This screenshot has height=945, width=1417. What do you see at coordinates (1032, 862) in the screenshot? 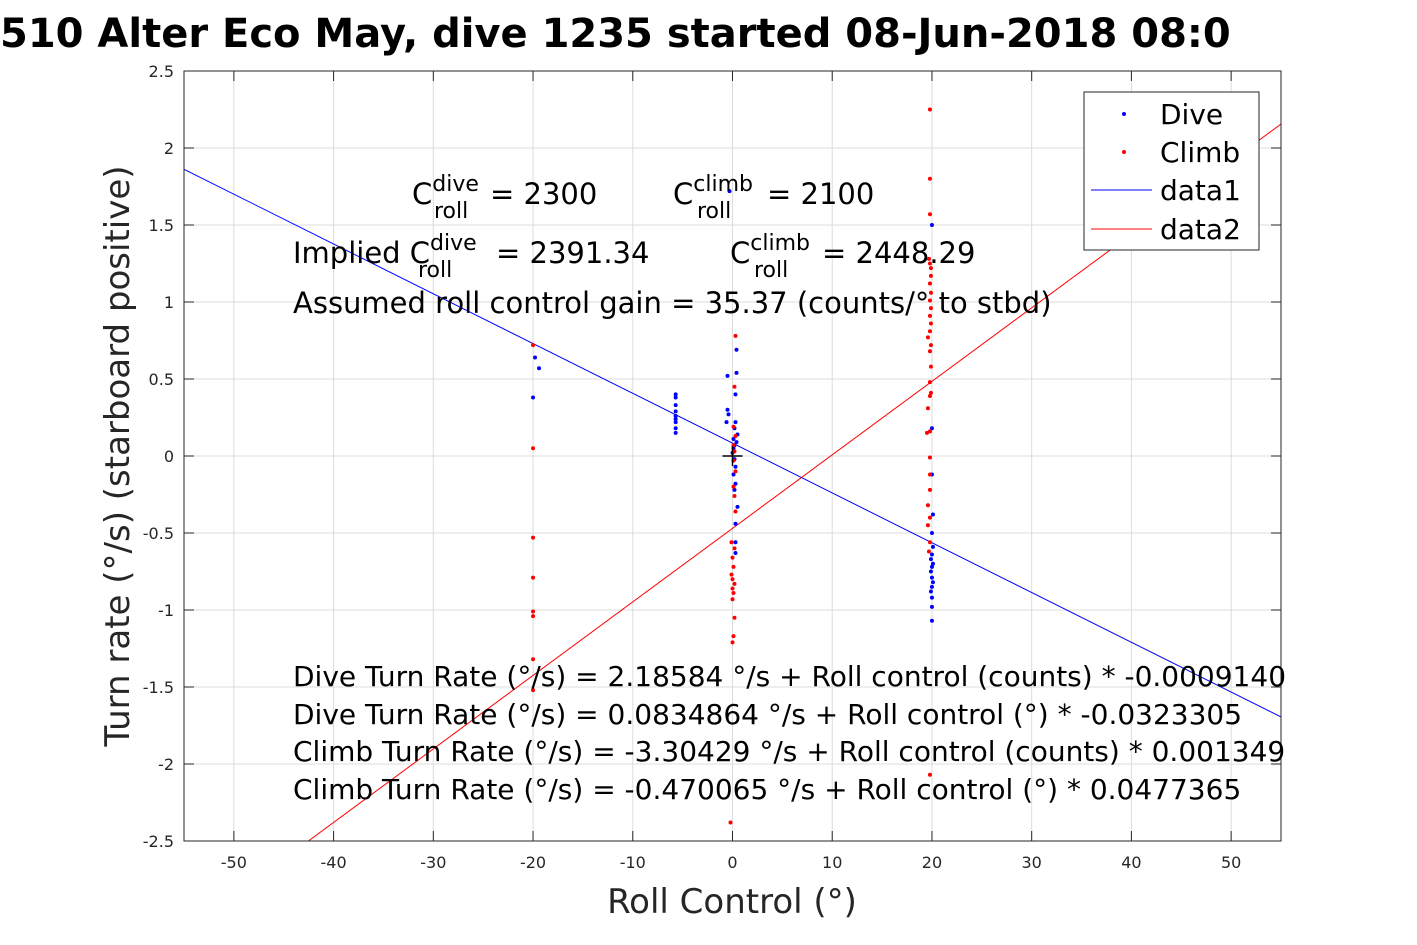
I see `x-tick-label: 30` at bounding box center [1032, 862].